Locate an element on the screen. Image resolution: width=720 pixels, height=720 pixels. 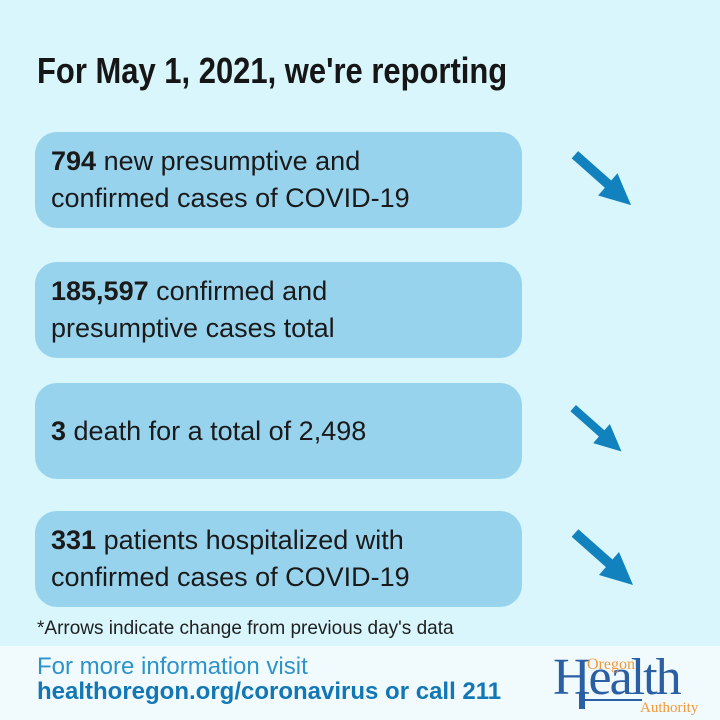
logo-authority-text: Authority is located at coordinates (669, 708).